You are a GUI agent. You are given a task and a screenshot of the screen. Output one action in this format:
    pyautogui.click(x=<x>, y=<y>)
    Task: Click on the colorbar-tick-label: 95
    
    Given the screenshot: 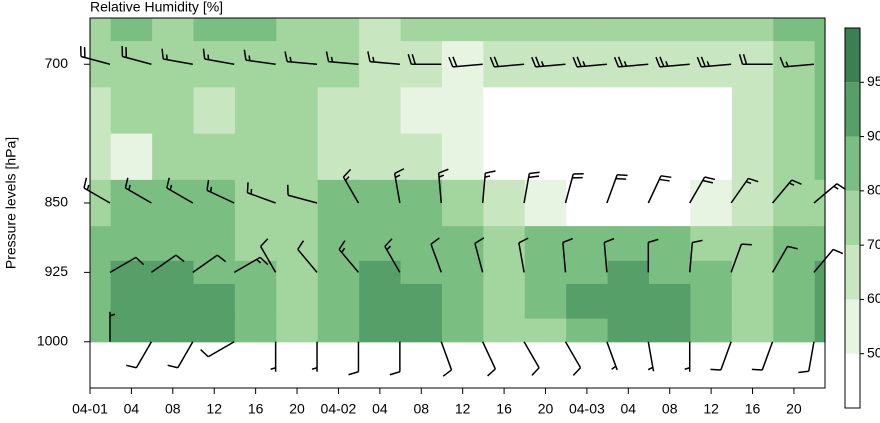 What is the action you would take?
    pyautogui.click(x=873, y=81)
    